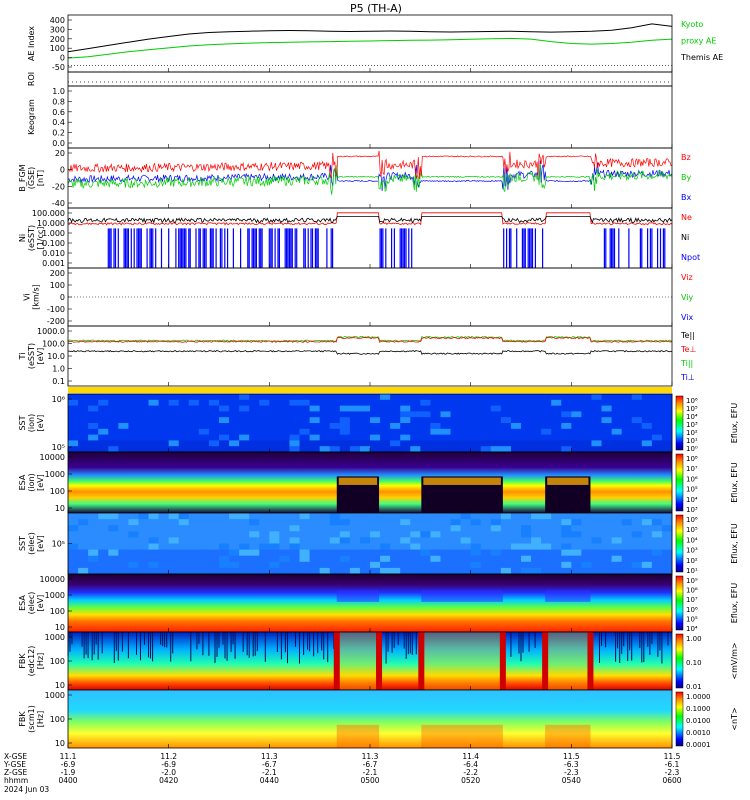  Describe the element at coordinates (58, 67) in the screenshot. I see `ytick-ae-5: -50` at that location.